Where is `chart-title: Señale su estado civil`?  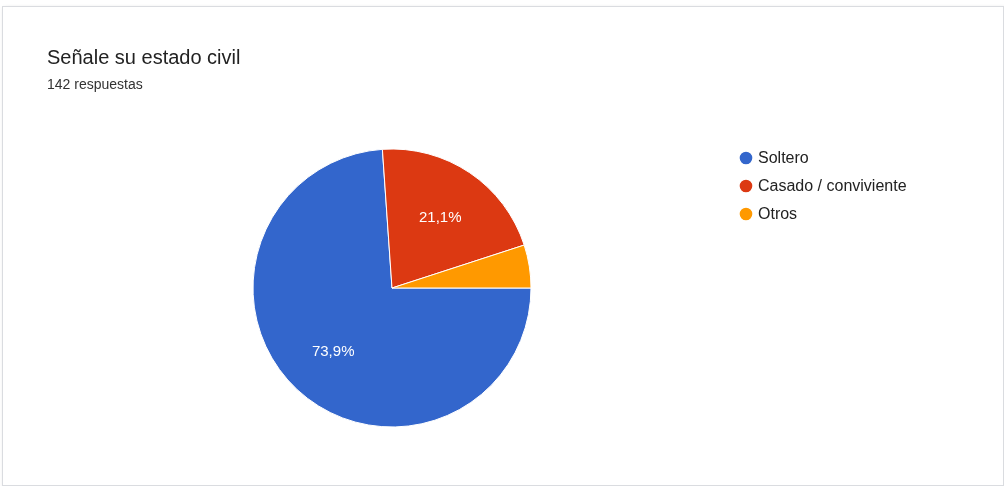 chart-title: Señale su estado civil is located at coordinates (144, 57).